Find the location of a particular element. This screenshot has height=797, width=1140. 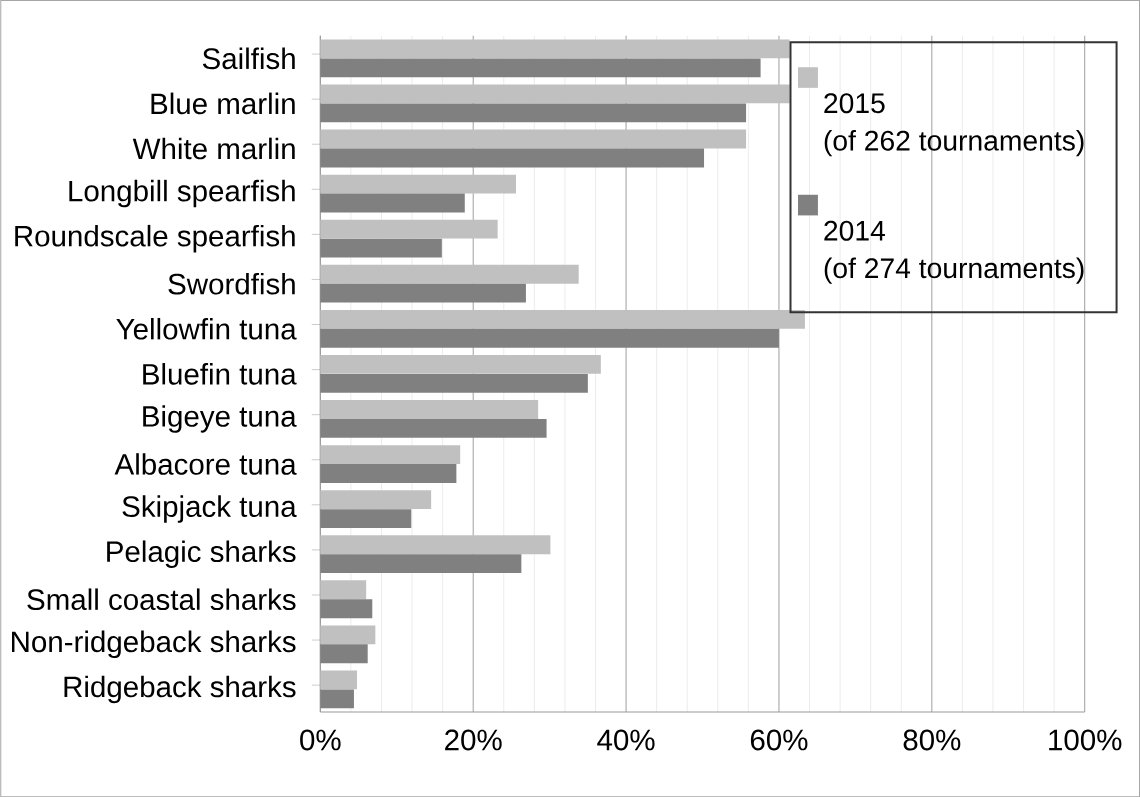

y-tick-label: Ridgeback sharks is located at coordinates (180, 689).